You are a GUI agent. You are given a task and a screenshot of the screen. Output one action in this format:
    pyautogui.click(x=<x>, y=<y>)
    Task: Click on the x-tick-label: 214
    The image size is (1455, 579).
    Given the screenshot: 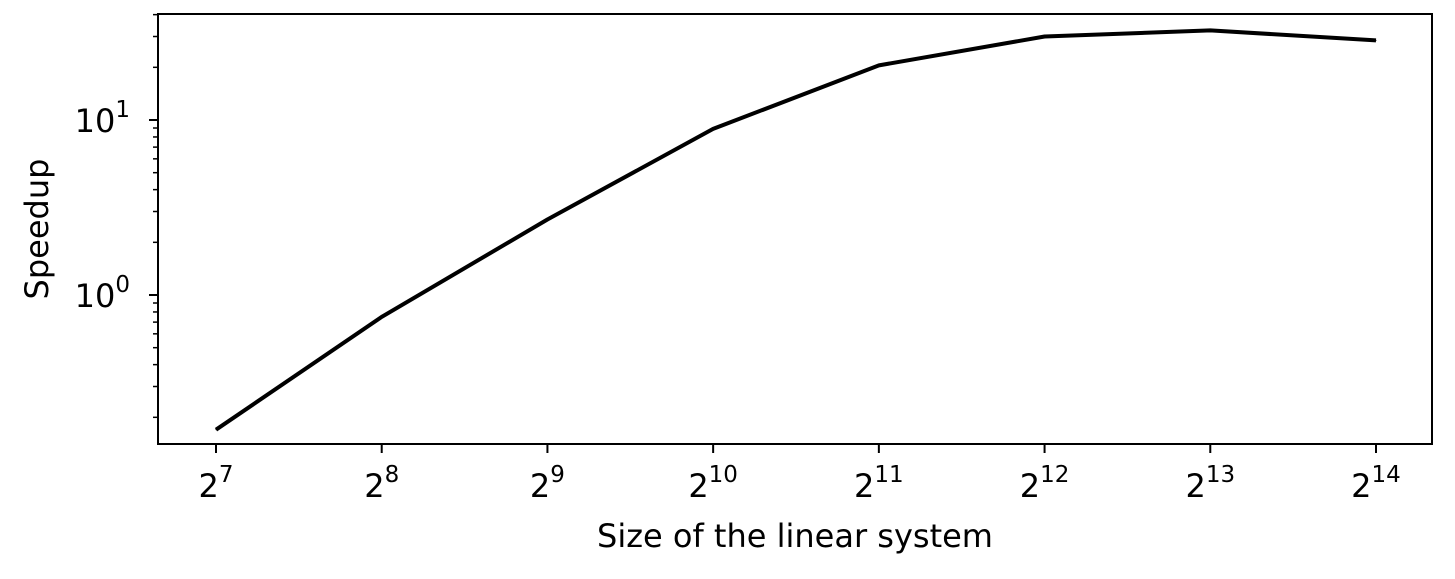 What is the action you would take?
    pyautogui.click(x=1376, y=483)
    